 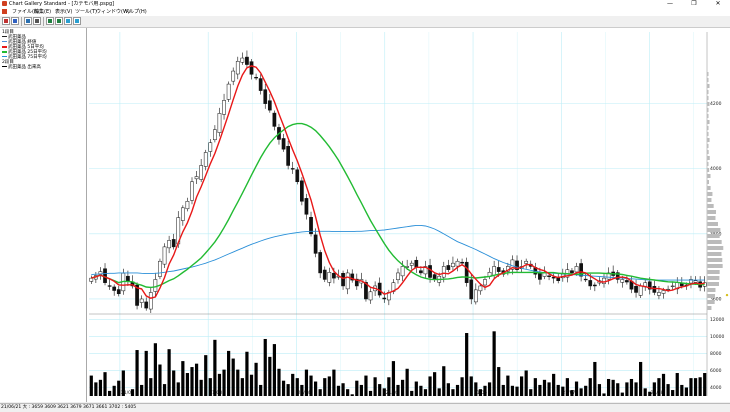 I want to click on legend-item-price: 武田薬品, so click(x=14, y=37).